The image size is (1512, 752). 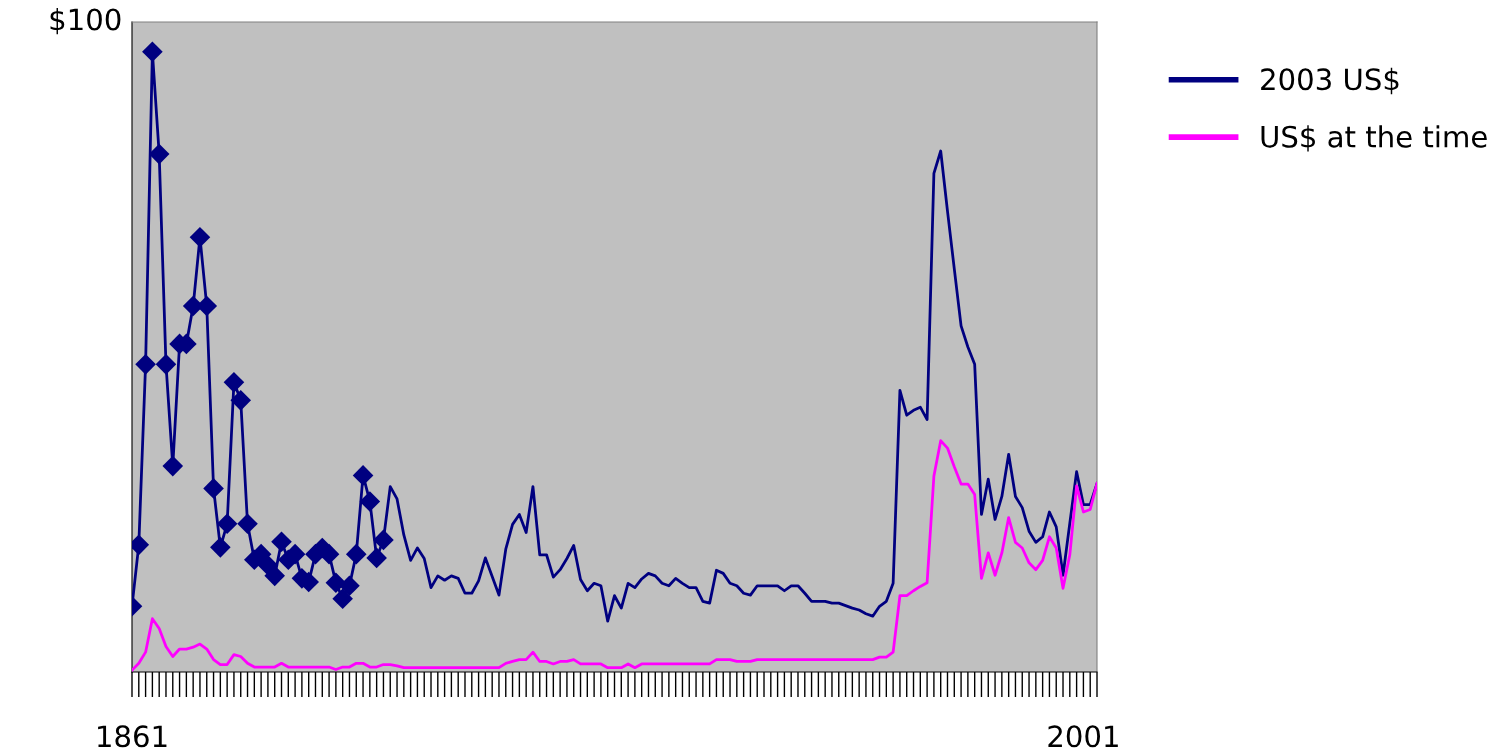 I want to click on legend-label: 2003 US$, so click(x=1330, y=81).